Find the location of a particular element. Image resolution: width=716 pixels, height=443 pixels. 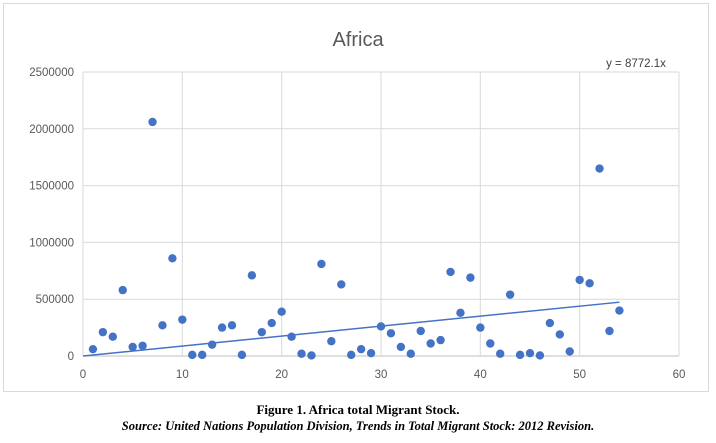

x-tick-label: 30 is located at coordinates (381, 375).